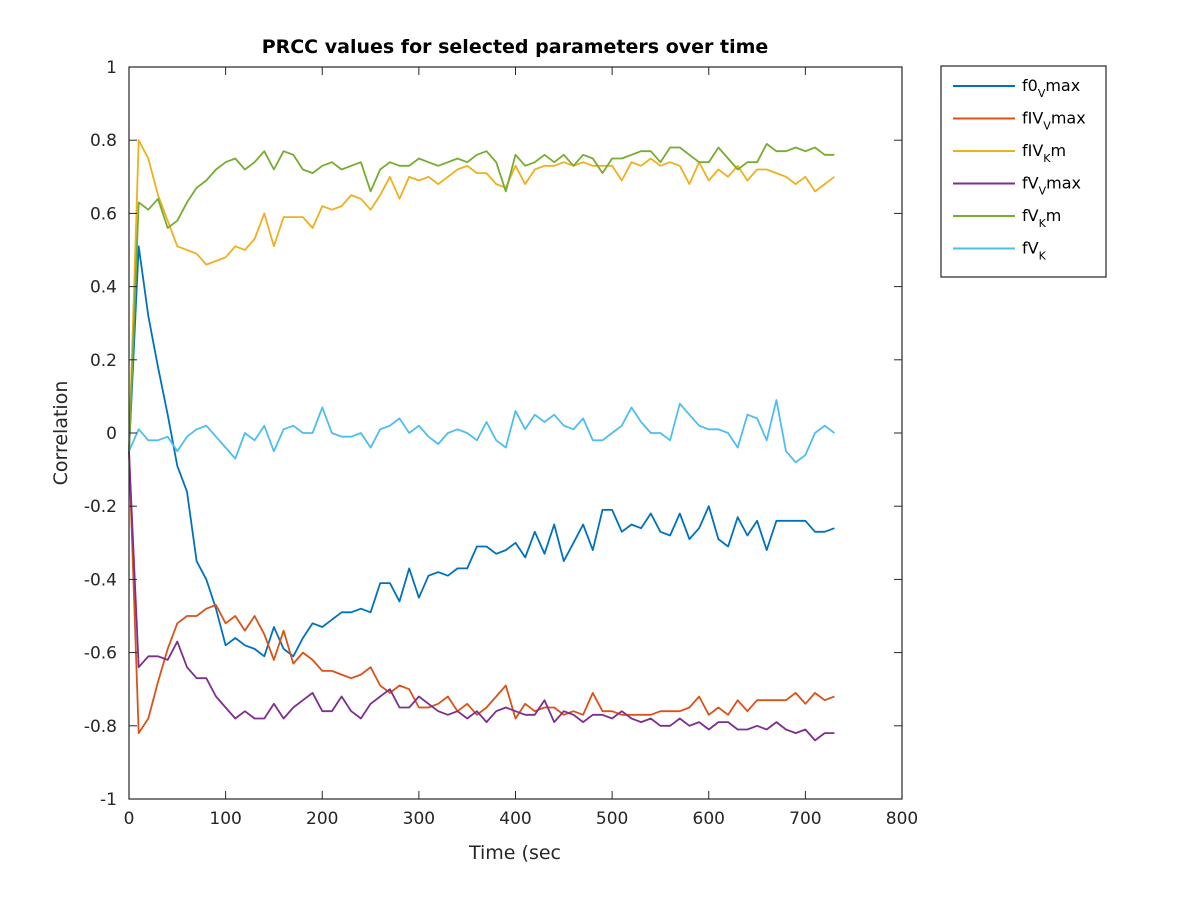  Describe the element at coordinates (103, 214) in the screenshot. I see `y-tick-label: 0.6` at that location.